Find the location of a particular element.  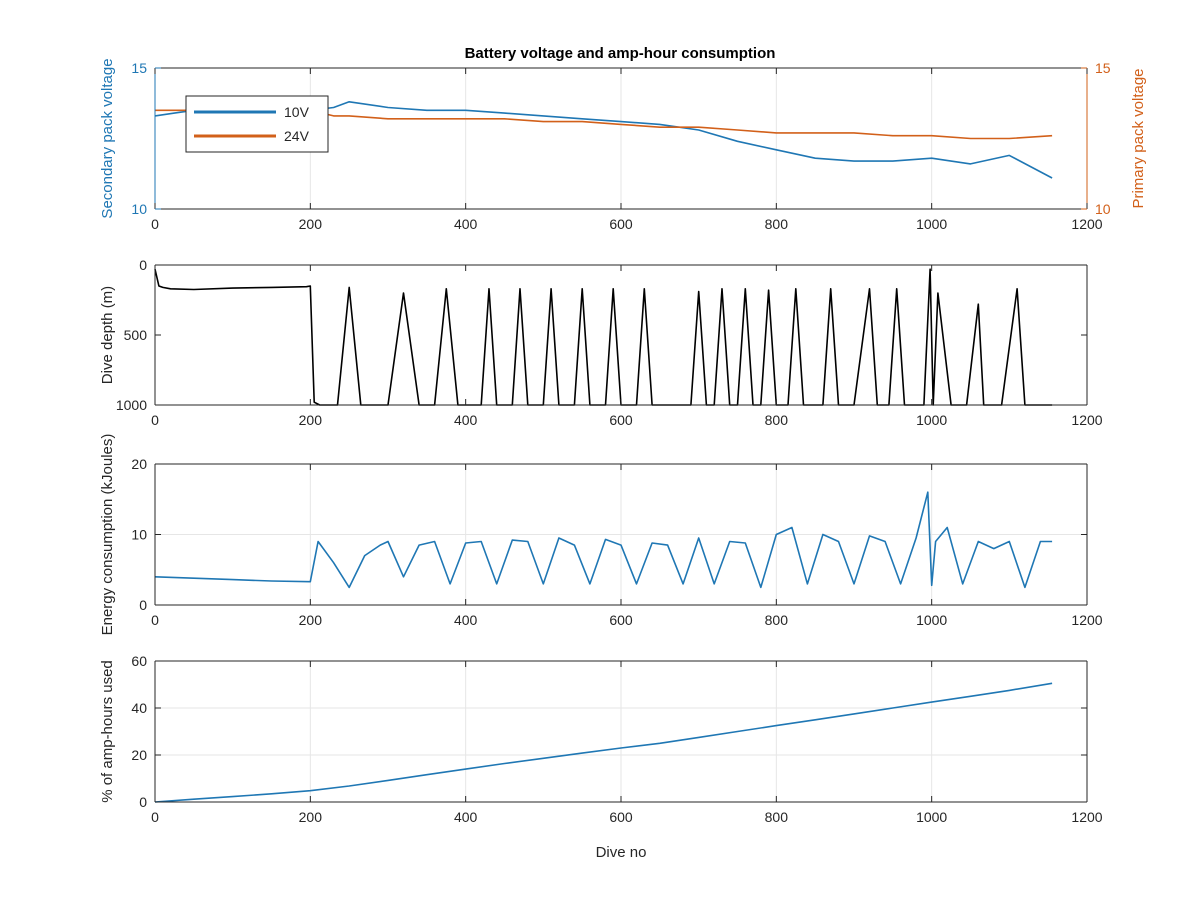

y-tick-label: 40 is located at coordinates (139, 708).